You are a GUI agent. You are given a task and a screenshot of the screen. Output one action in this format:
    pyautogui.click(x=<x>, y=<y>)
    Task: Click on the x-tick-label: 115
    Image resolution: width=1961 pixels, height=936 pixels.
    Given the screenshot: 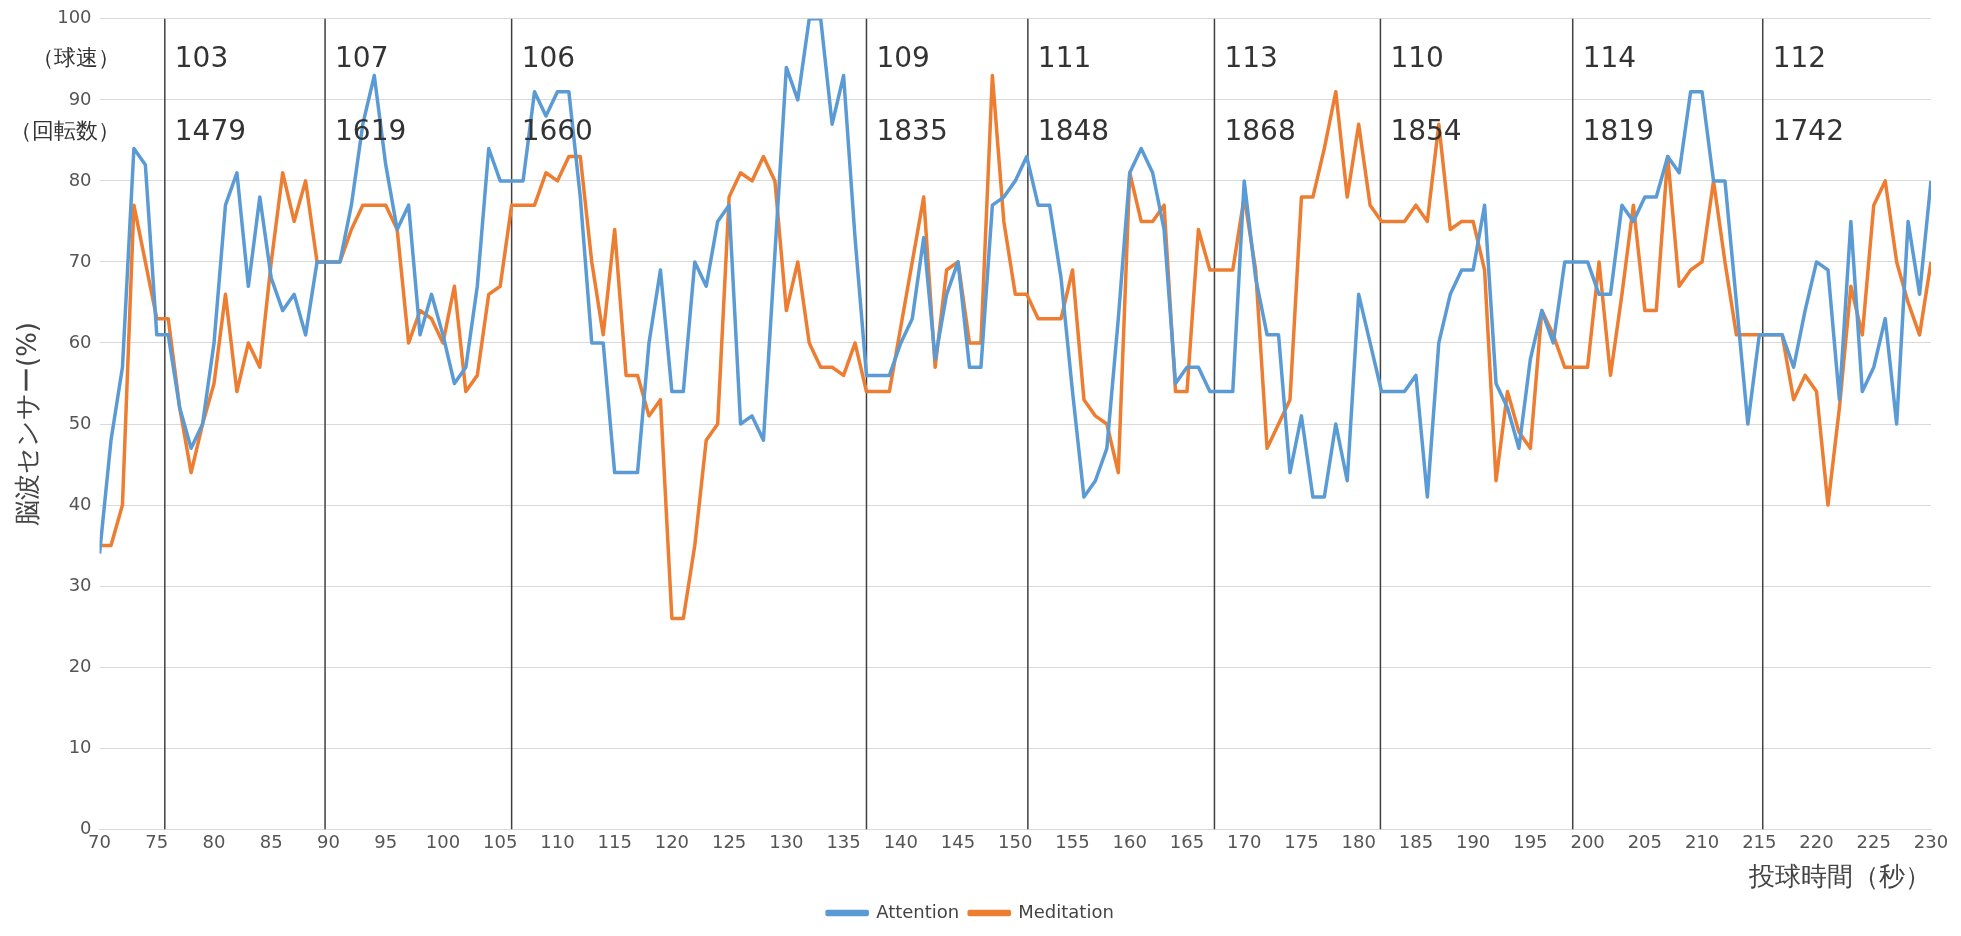 What is the action you would take?
    pyautogui.click(x=614, y=841)
    